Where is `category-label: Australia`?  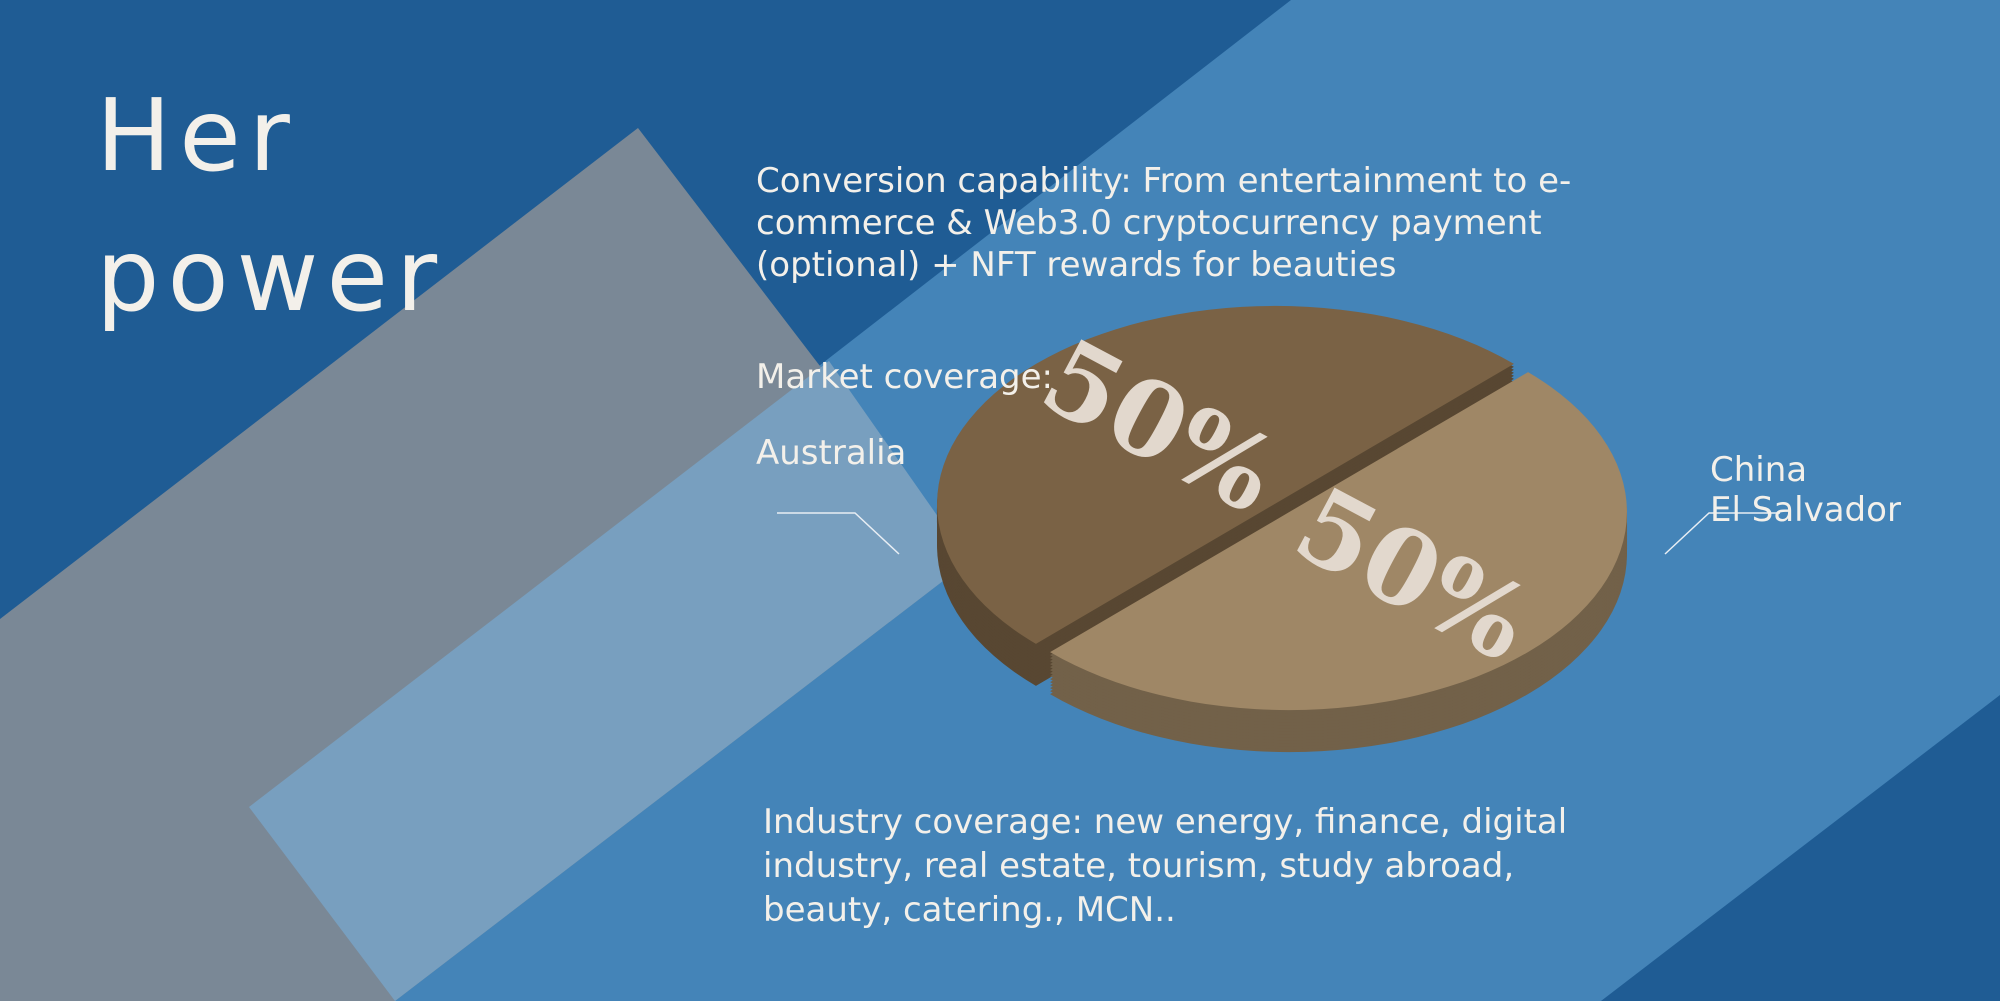
category-label: Australia is located at coordinates (831, 453).